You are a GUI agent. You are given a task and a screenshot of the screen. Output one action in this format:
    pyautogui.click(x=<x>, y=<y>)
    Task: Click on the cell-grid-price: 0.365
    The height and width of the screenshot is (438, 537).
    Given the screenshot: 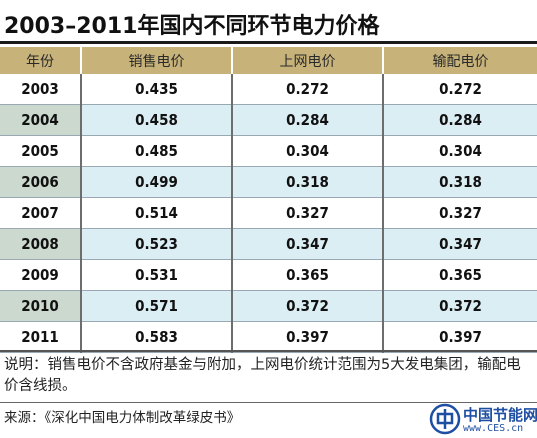 What is the action you would take?
    pyautogui.click(x=307, y=275)
    